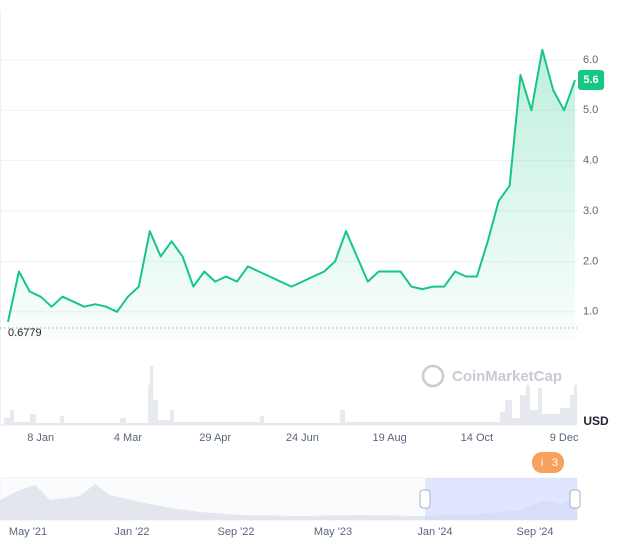 Image resolution: width=622 pixels, height=545 pixels. Describe the element at coordinates (433, 376) in the screenshot. I see `watermark-logo` at that location.